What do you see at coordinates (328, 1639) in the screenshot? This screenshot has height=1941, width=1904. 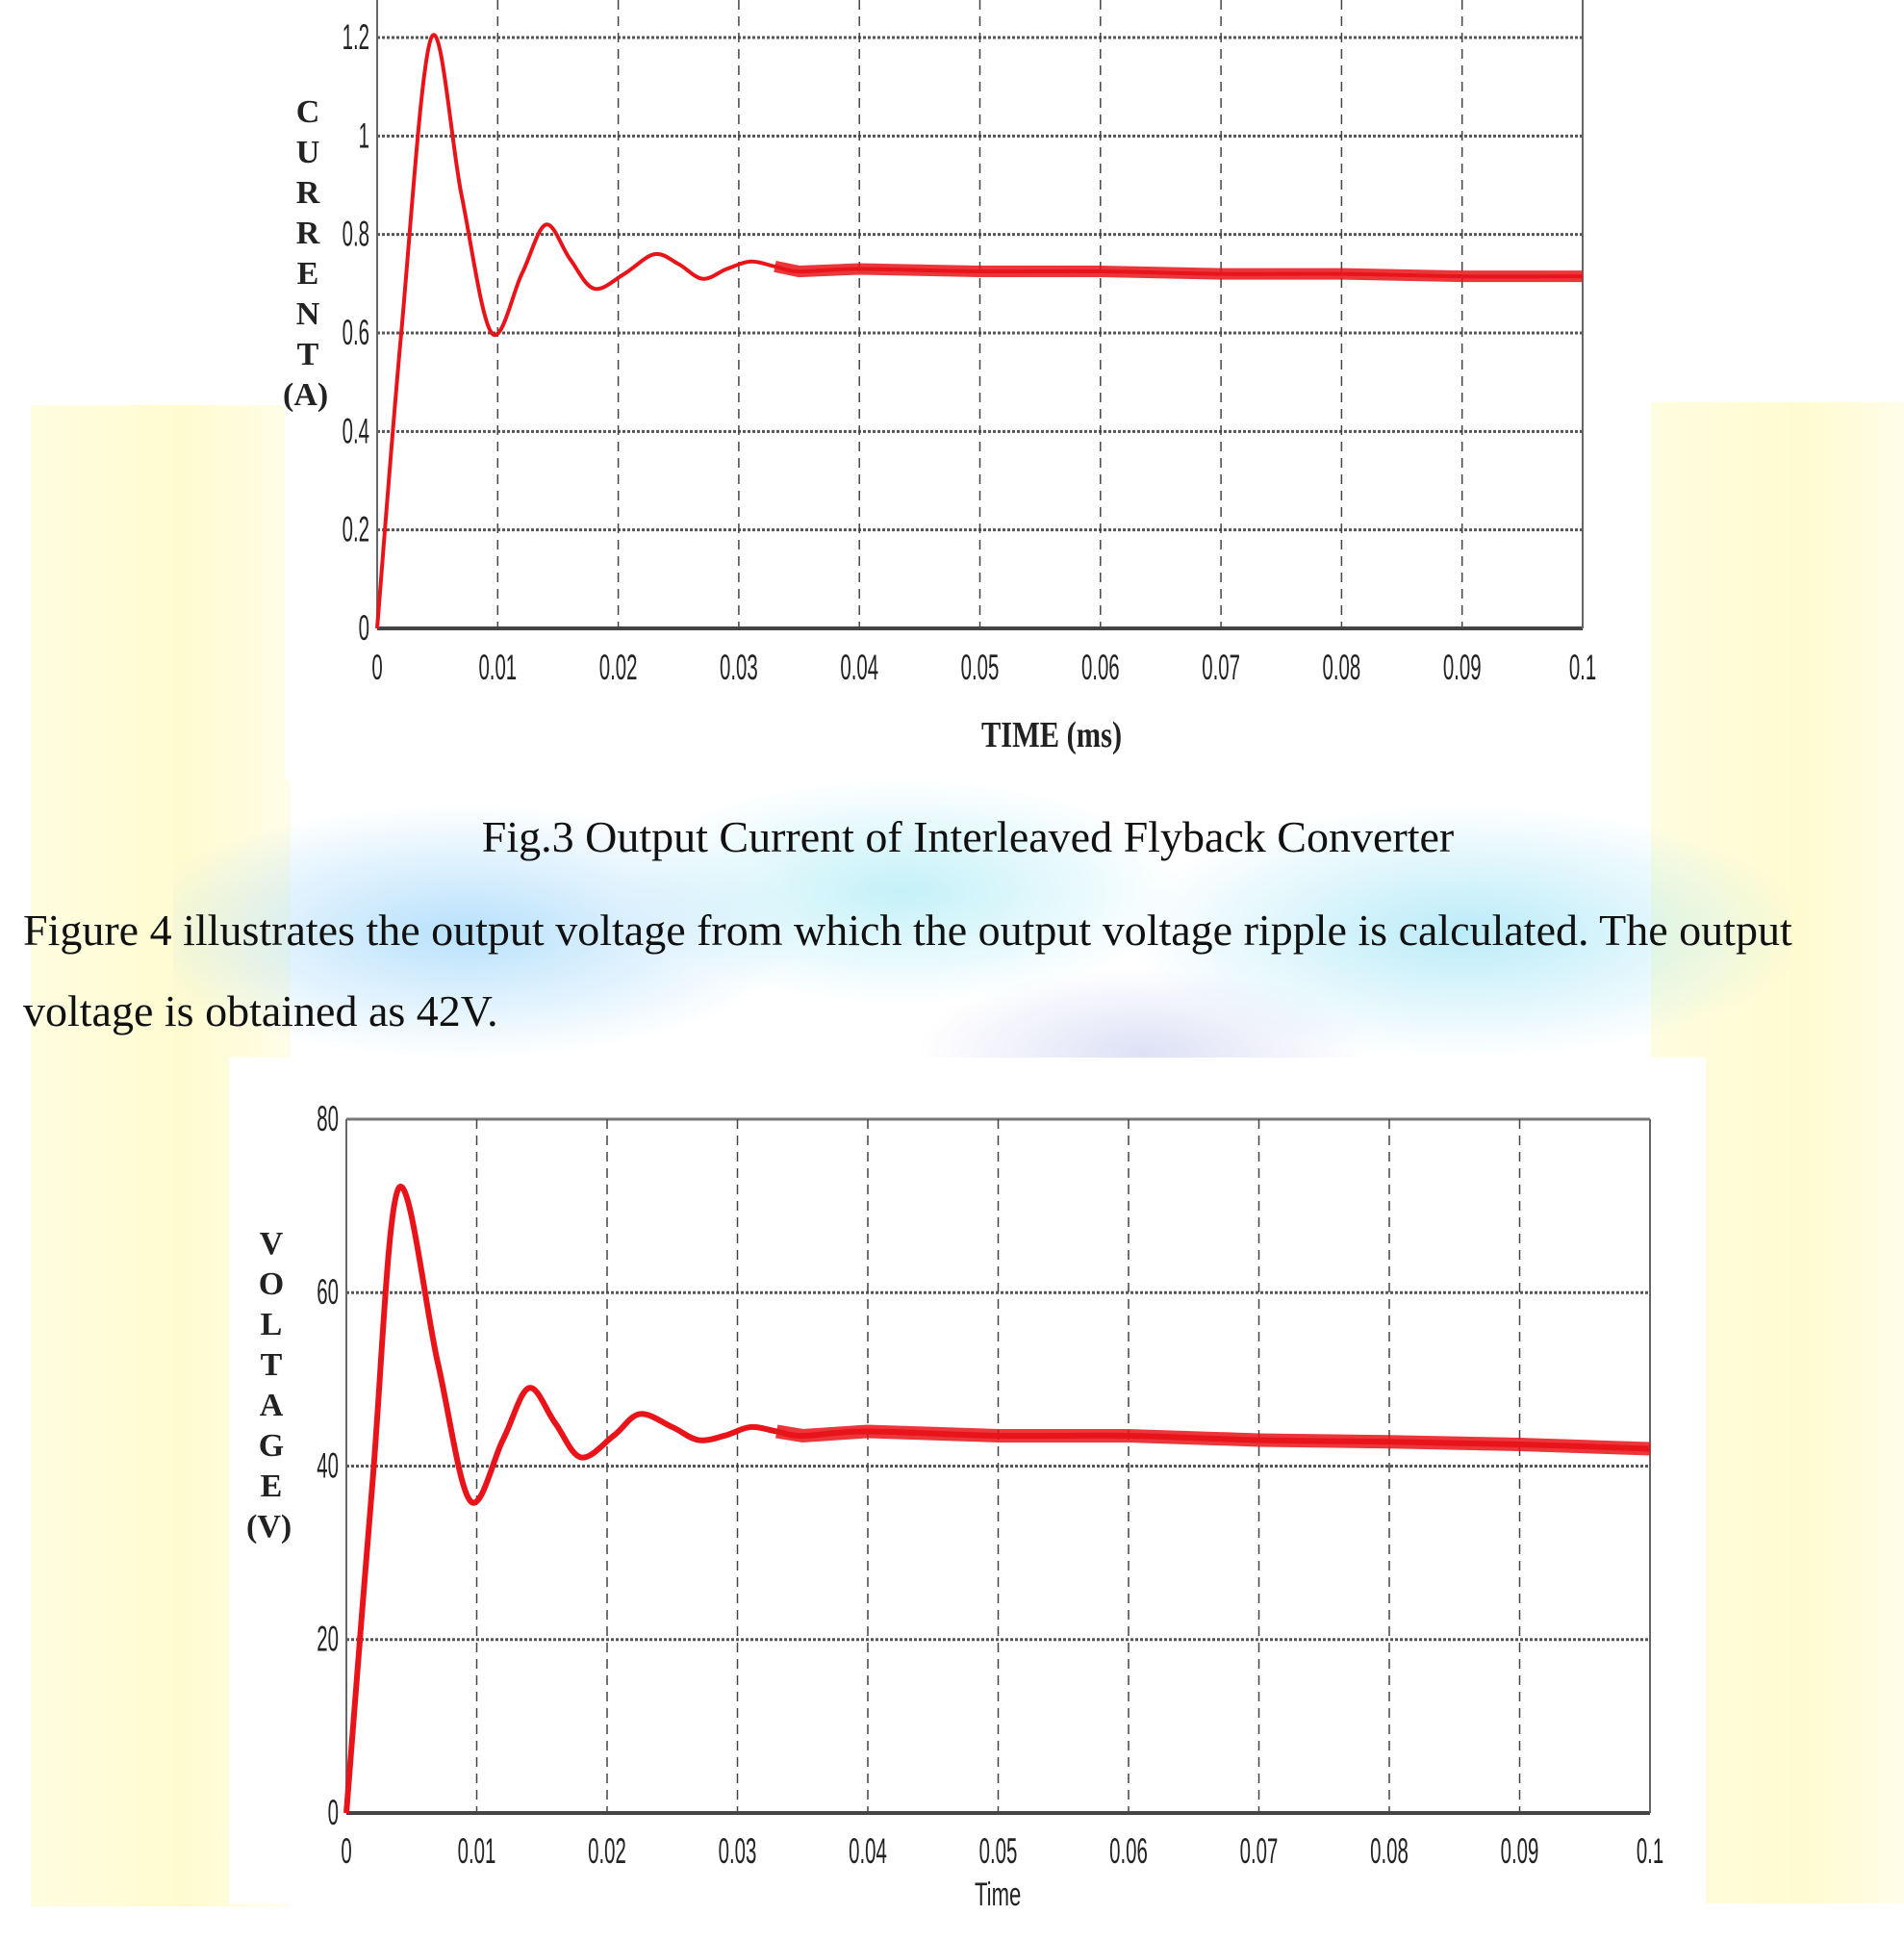 I see `y-tick-label: 20` at bounding box center [328, 1639].